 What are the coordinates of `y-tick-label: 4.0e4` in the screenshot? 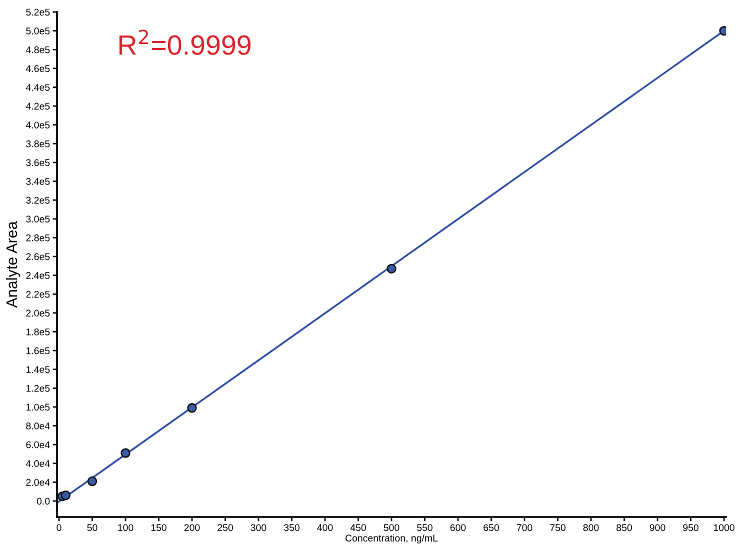 It's located at (38, 464).